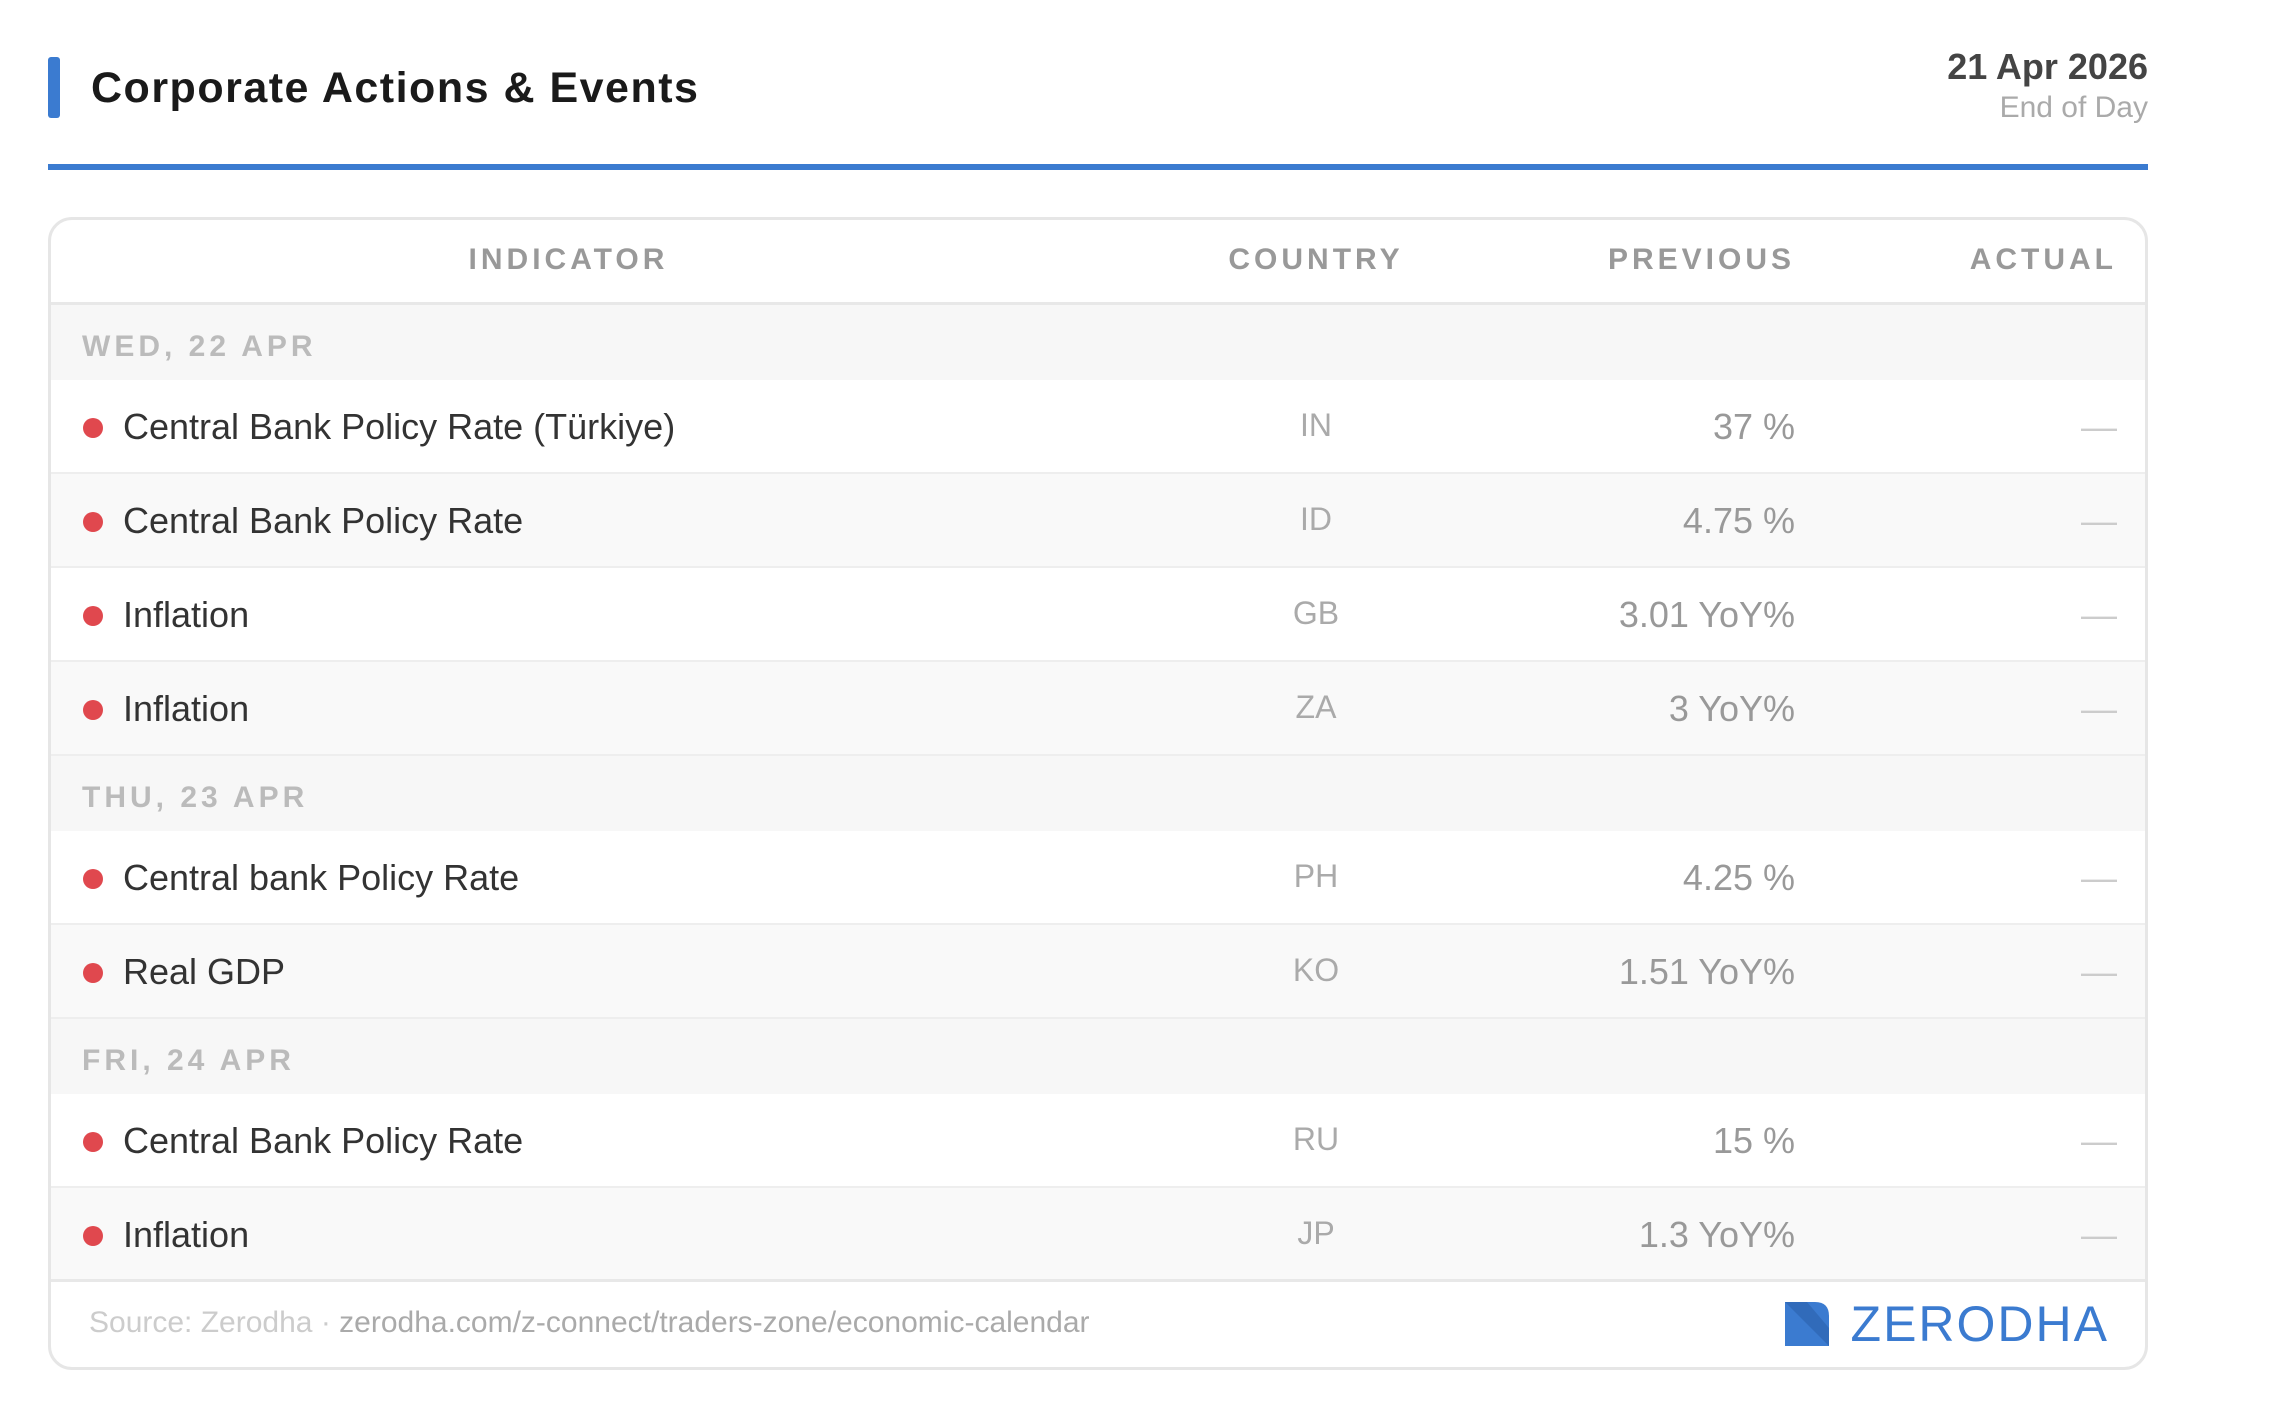  I want to click on column-header-actual: ACTUAL, so click(2043, 259).